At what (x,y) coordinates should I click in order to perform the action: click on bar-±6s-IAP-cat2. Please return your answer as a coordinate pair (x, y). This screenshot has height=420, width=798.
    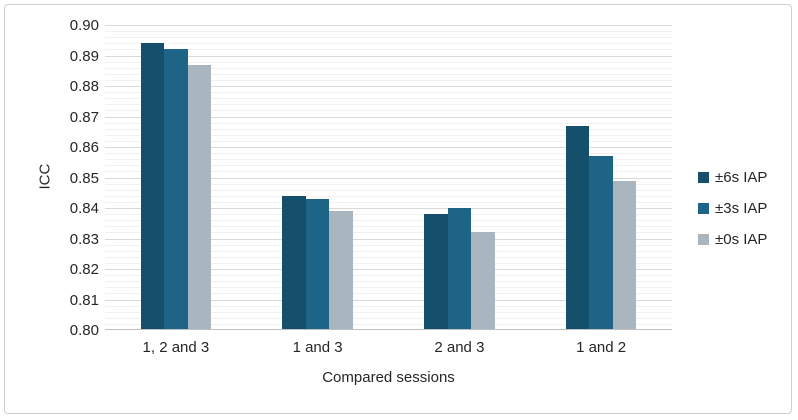
    Looking at the image, I should click on (436, 271).